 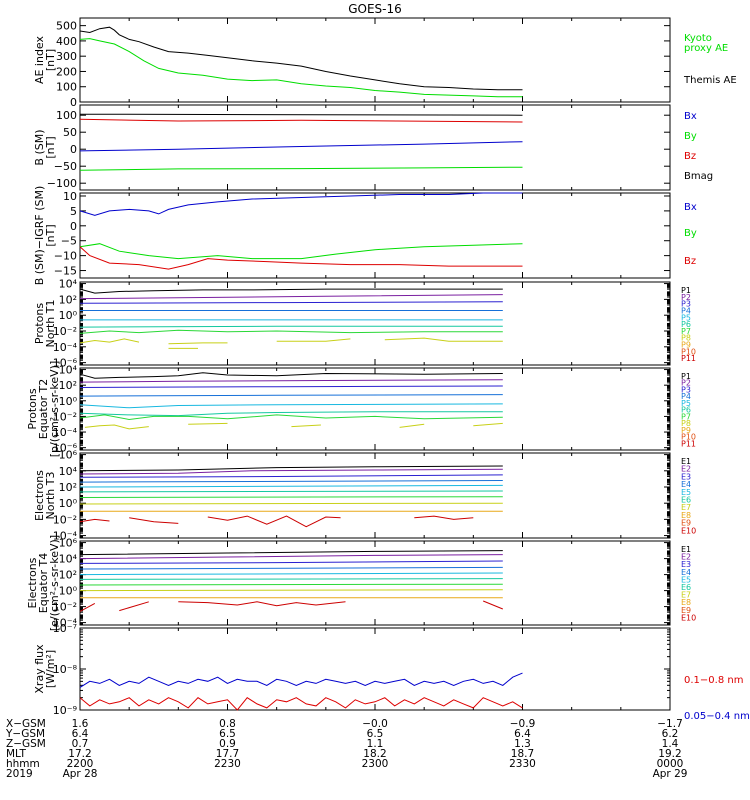 What do you see at coordinates (65, 166) in the screenshot?
I see `y-tick-label: −50` at bounding box center [65, 166].